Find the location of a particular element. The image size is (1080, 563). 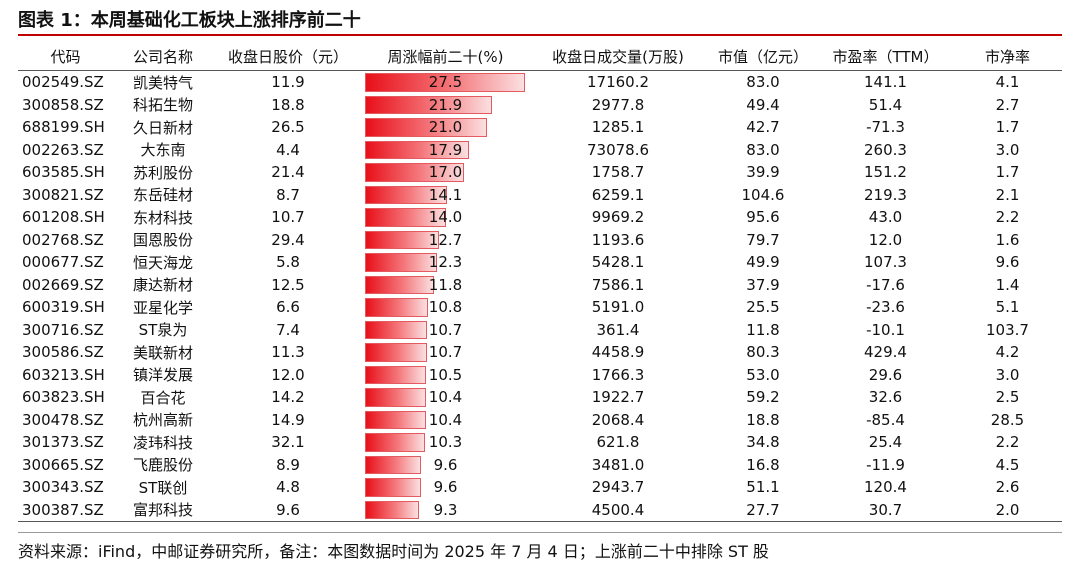

change-value: 10.8 is located at coordinates (445, 307).